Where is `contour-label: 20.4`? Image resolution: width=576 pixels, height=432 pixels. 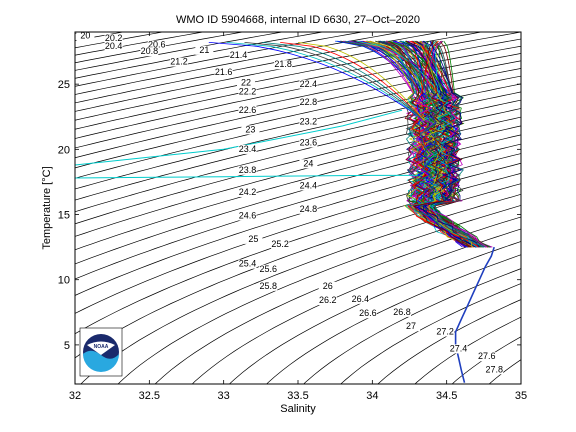 contour-label: 20.4 is located at coordinates (114, 46).